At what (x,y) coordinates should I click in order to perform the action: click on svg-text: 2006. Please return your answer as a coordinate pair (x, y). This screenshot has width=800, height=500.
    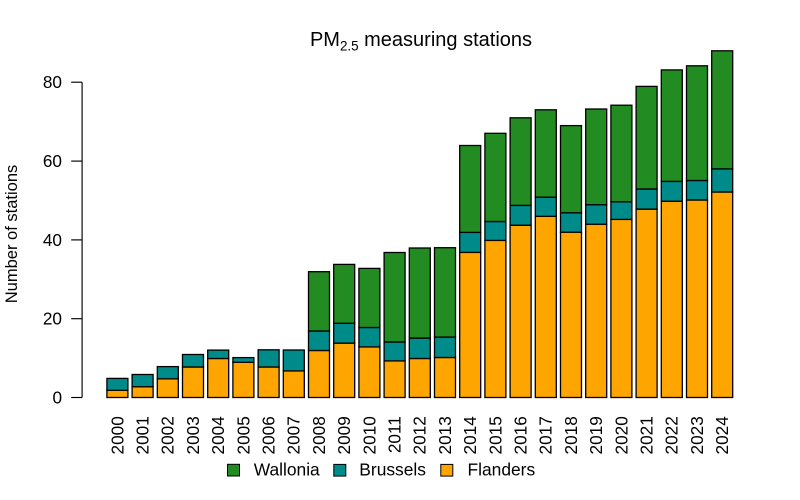
    Looking at the image, I should click on (269, 435).